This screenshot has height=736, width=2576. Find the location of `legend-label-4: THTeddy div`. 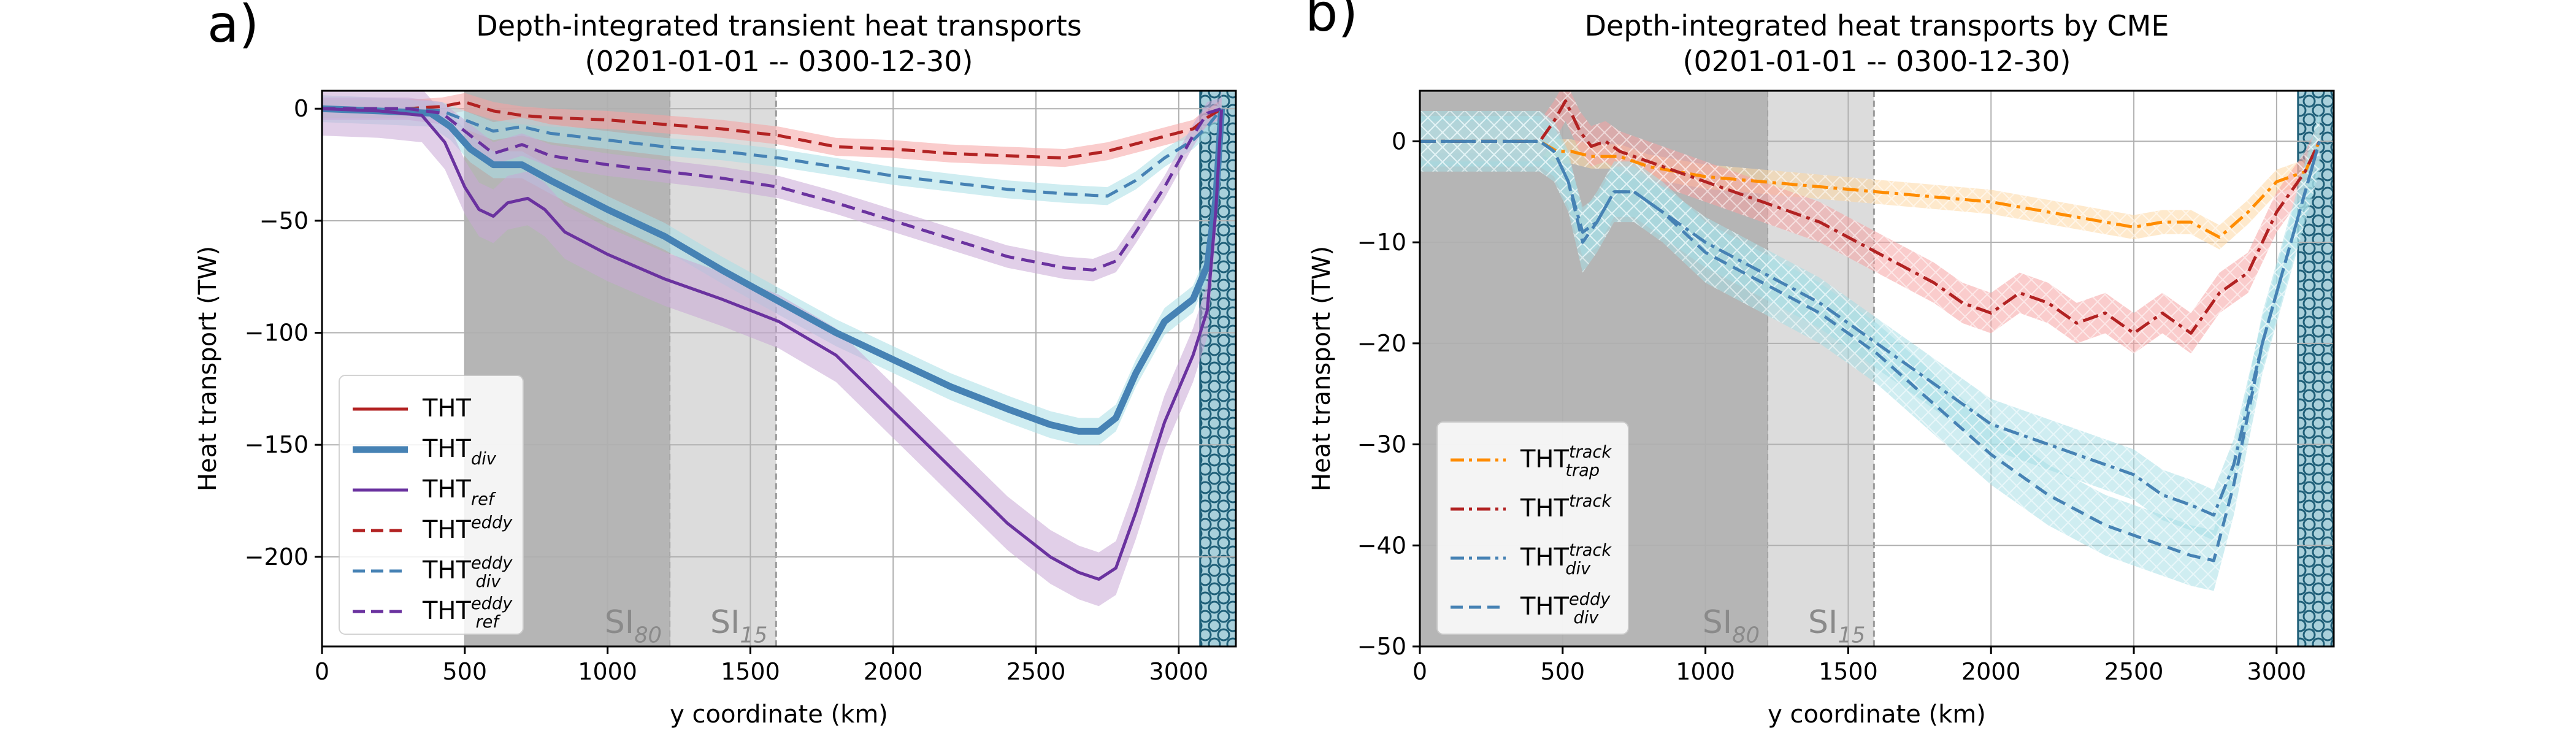

legend-label-4: THTeddy div is located at coordinates (467, 572).